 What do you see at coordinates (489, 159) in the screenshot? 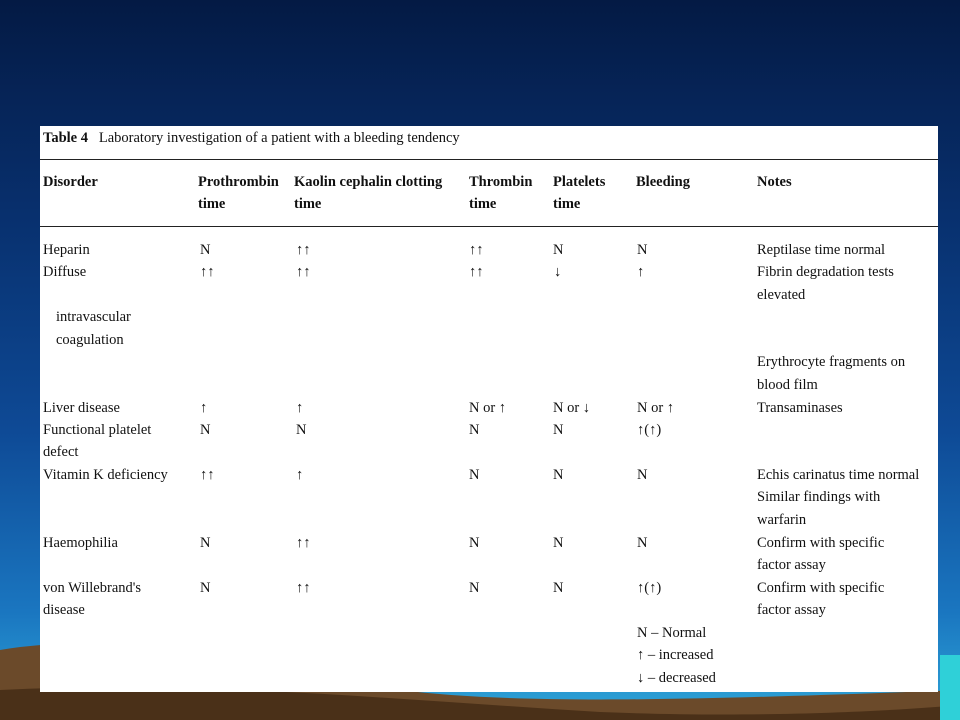
I see `caption-rule` at bounding box center [489, 159].